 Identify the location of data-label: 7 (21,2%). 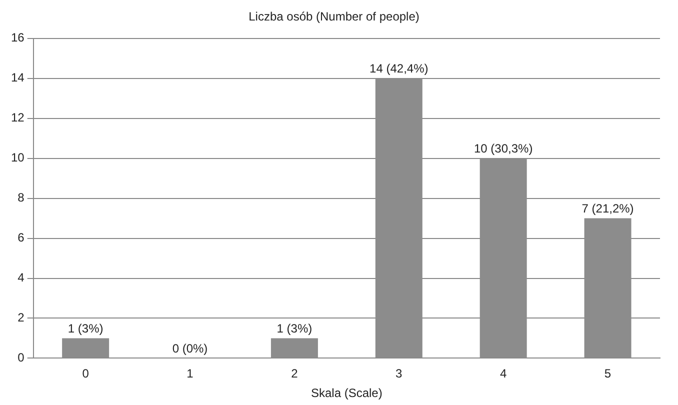
(608, 209).